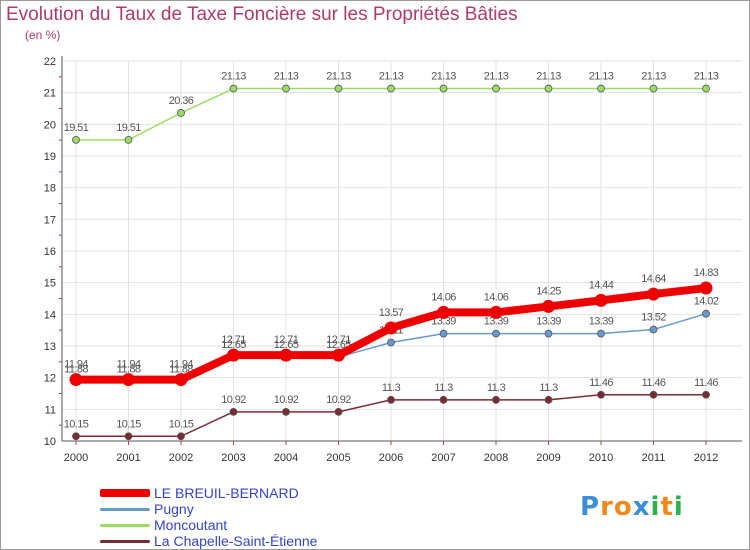  Describe the element at coordinates (208, 509) in the screenshot. I see `legend-item-pugny: Pugny` at that location.